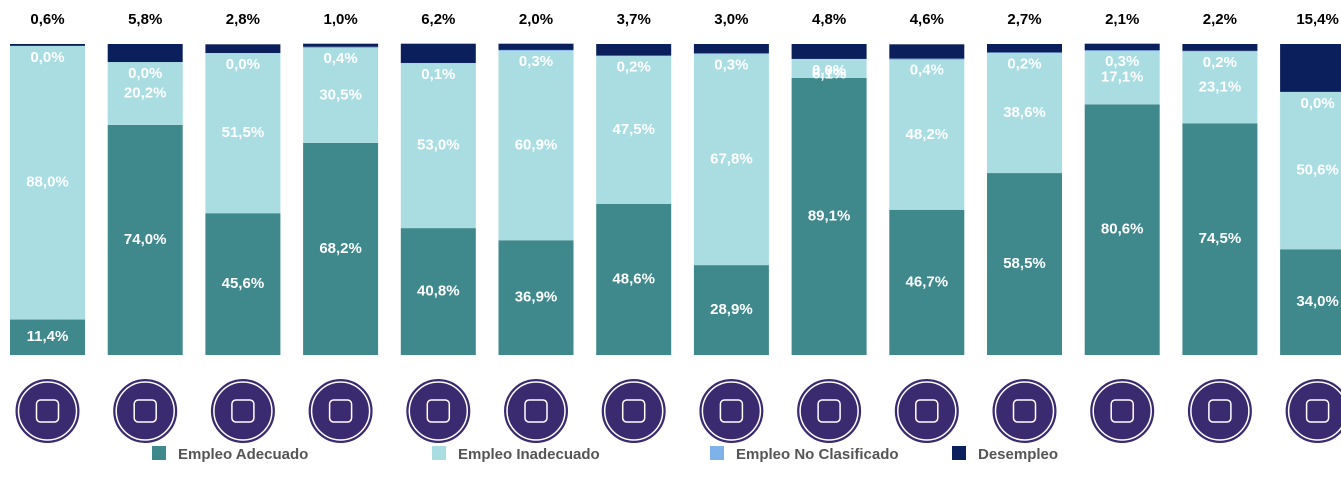  I want to click on value-label: 17,1%, so click(1122, 77).